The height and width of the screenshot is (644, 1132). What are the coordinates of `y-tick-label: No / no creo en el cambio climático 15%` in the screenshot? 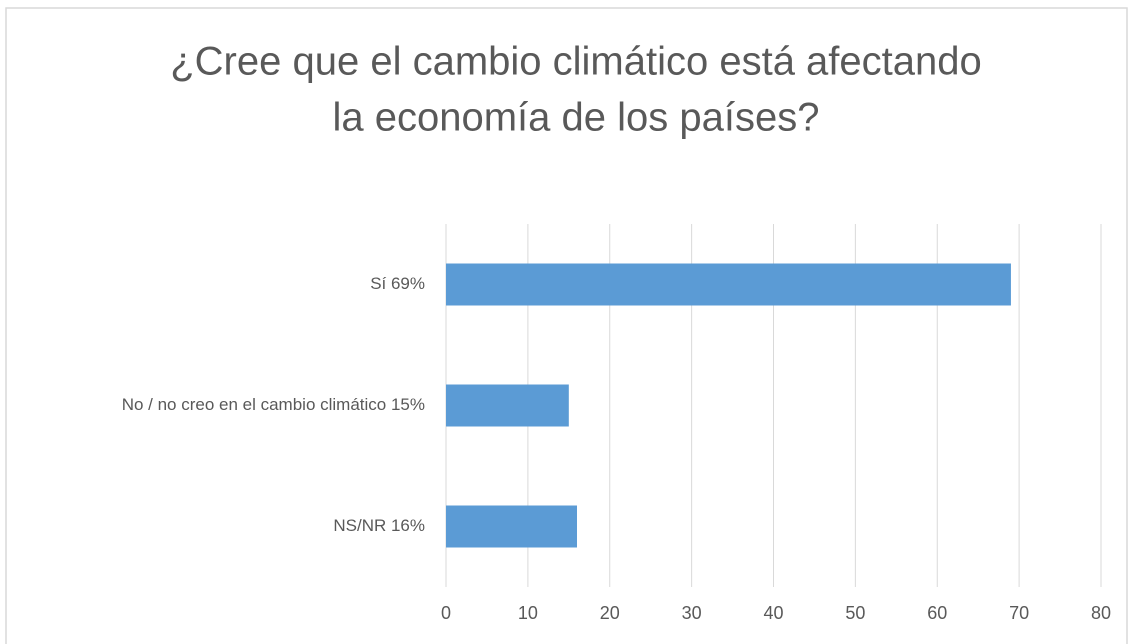 It's located at (273, 404).